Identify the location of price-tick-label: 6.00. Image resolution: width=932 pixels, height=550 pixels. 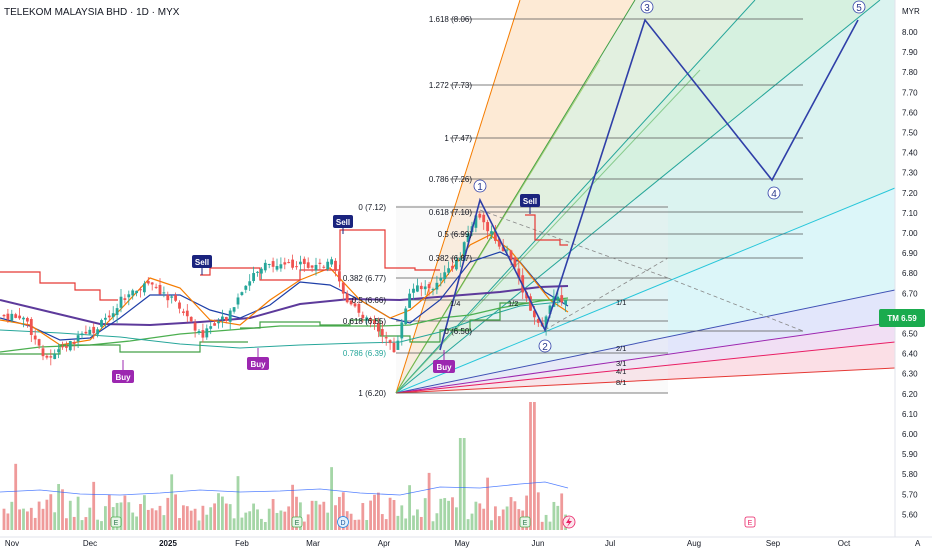
(910, 434).